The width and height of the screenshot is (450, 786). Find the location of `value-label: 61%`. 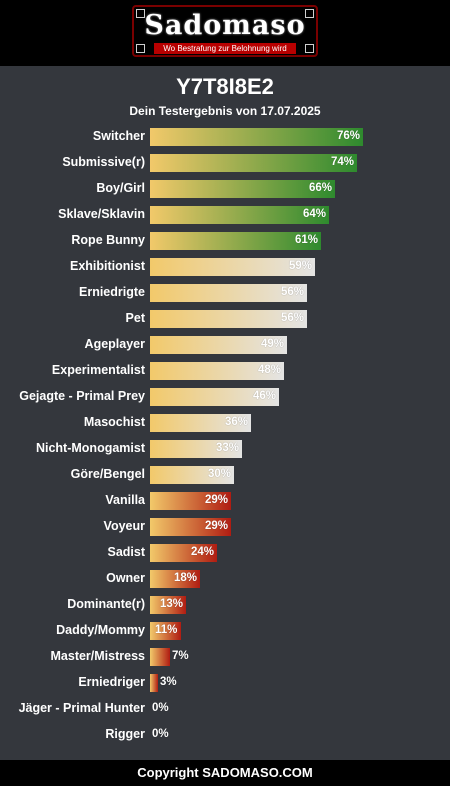

value-label: 61% is located at coordinates (307, 240).